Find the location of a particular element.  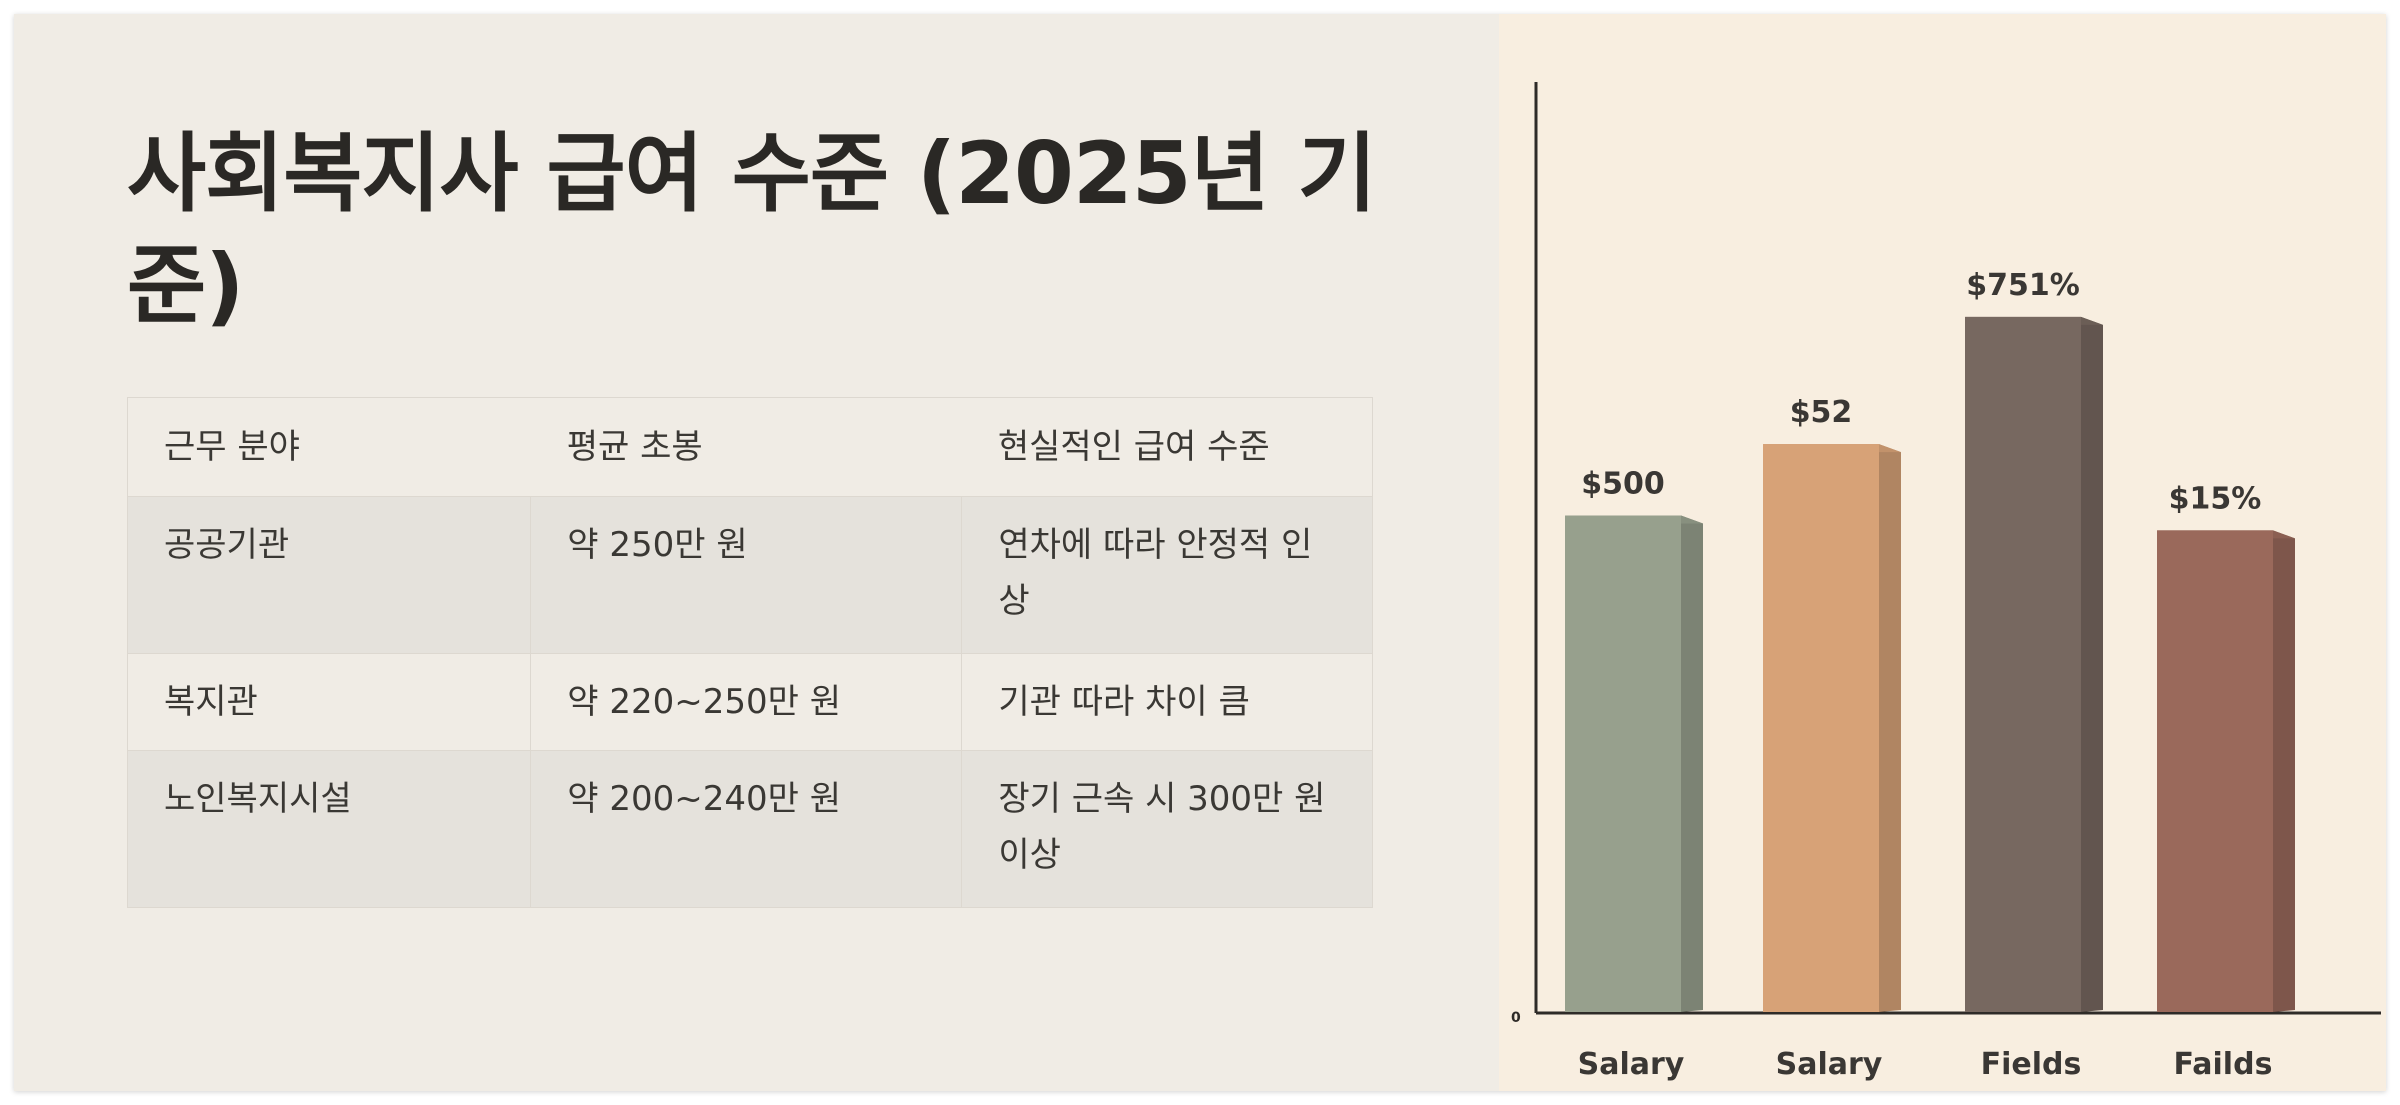

data-label: $15% is located at coordinates (2215, 498).